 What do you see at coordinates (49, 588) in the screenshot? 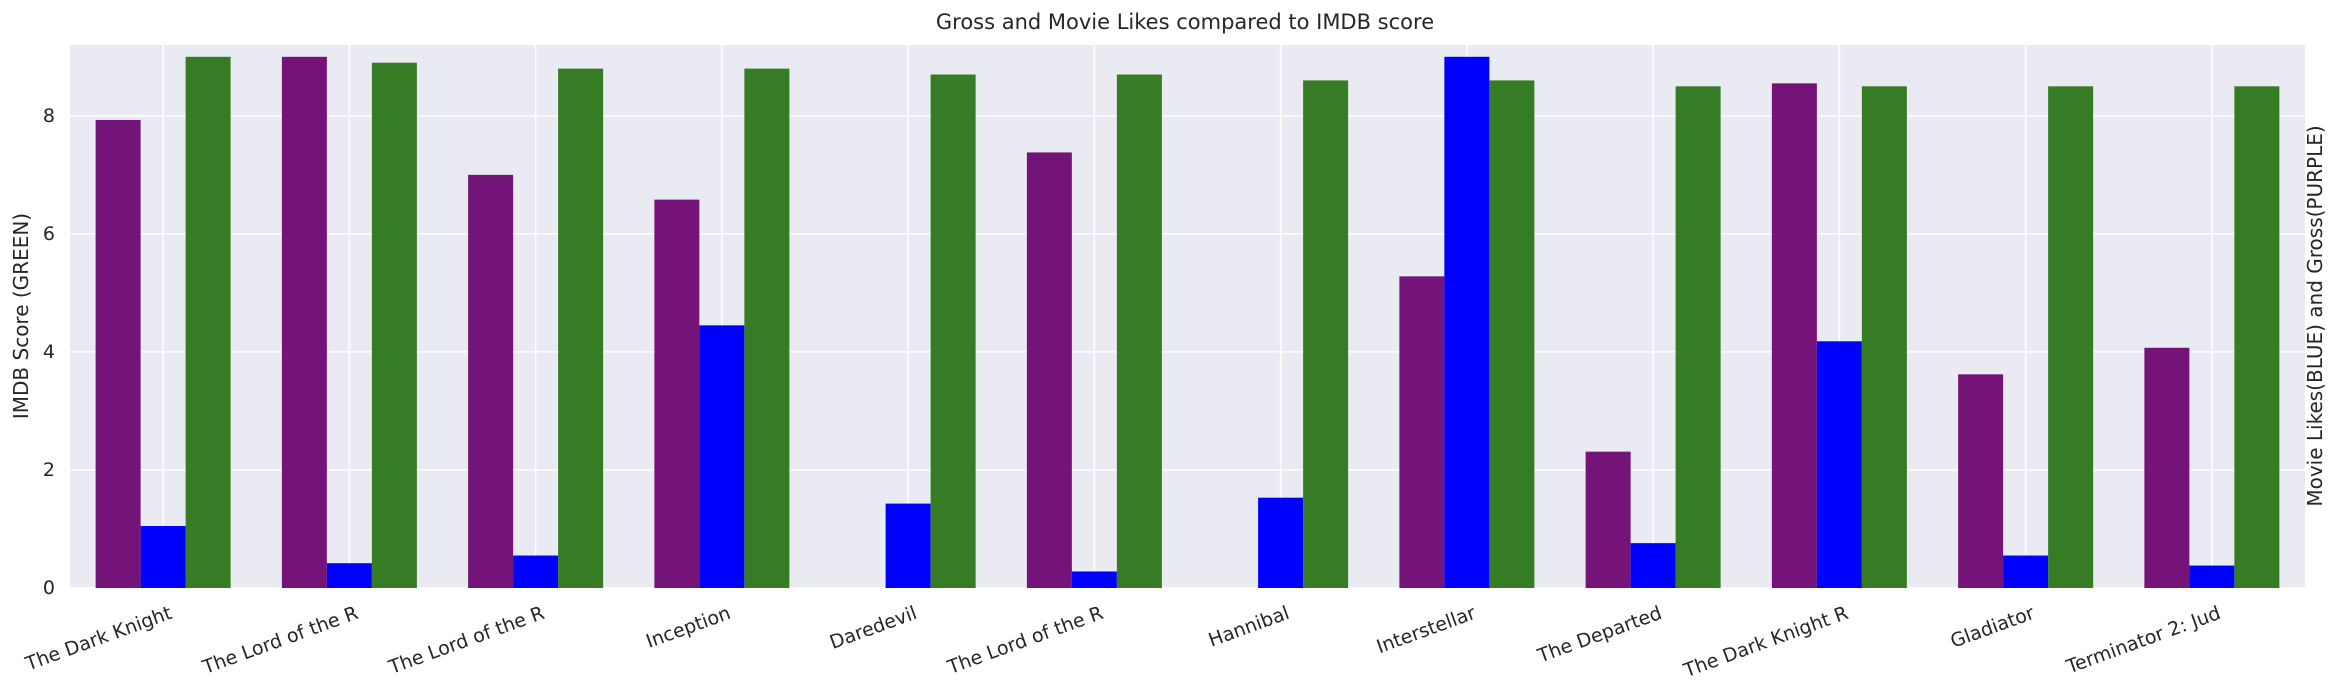
I see `y-tick-label: 0` at bounding box center [49, 588].